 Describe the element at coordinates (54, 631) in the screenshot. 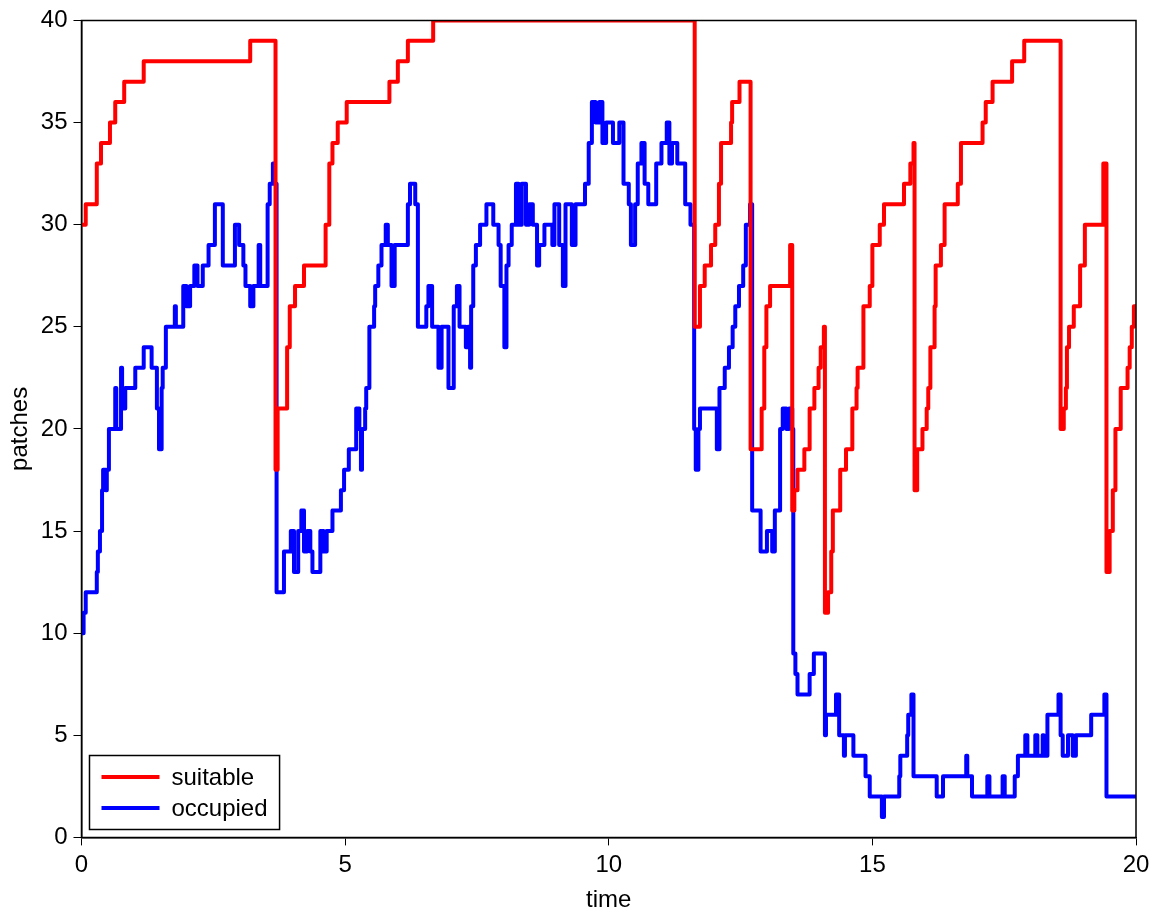

I see `y-tick-label: 10` at that location.